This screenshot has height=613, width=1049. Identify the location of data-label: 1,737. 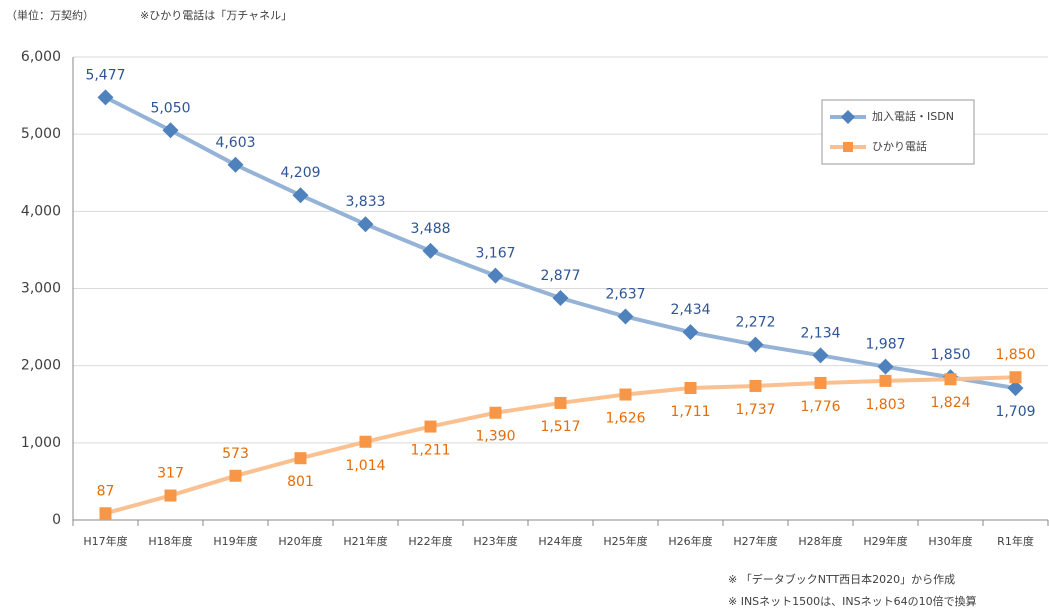
(755, 410).